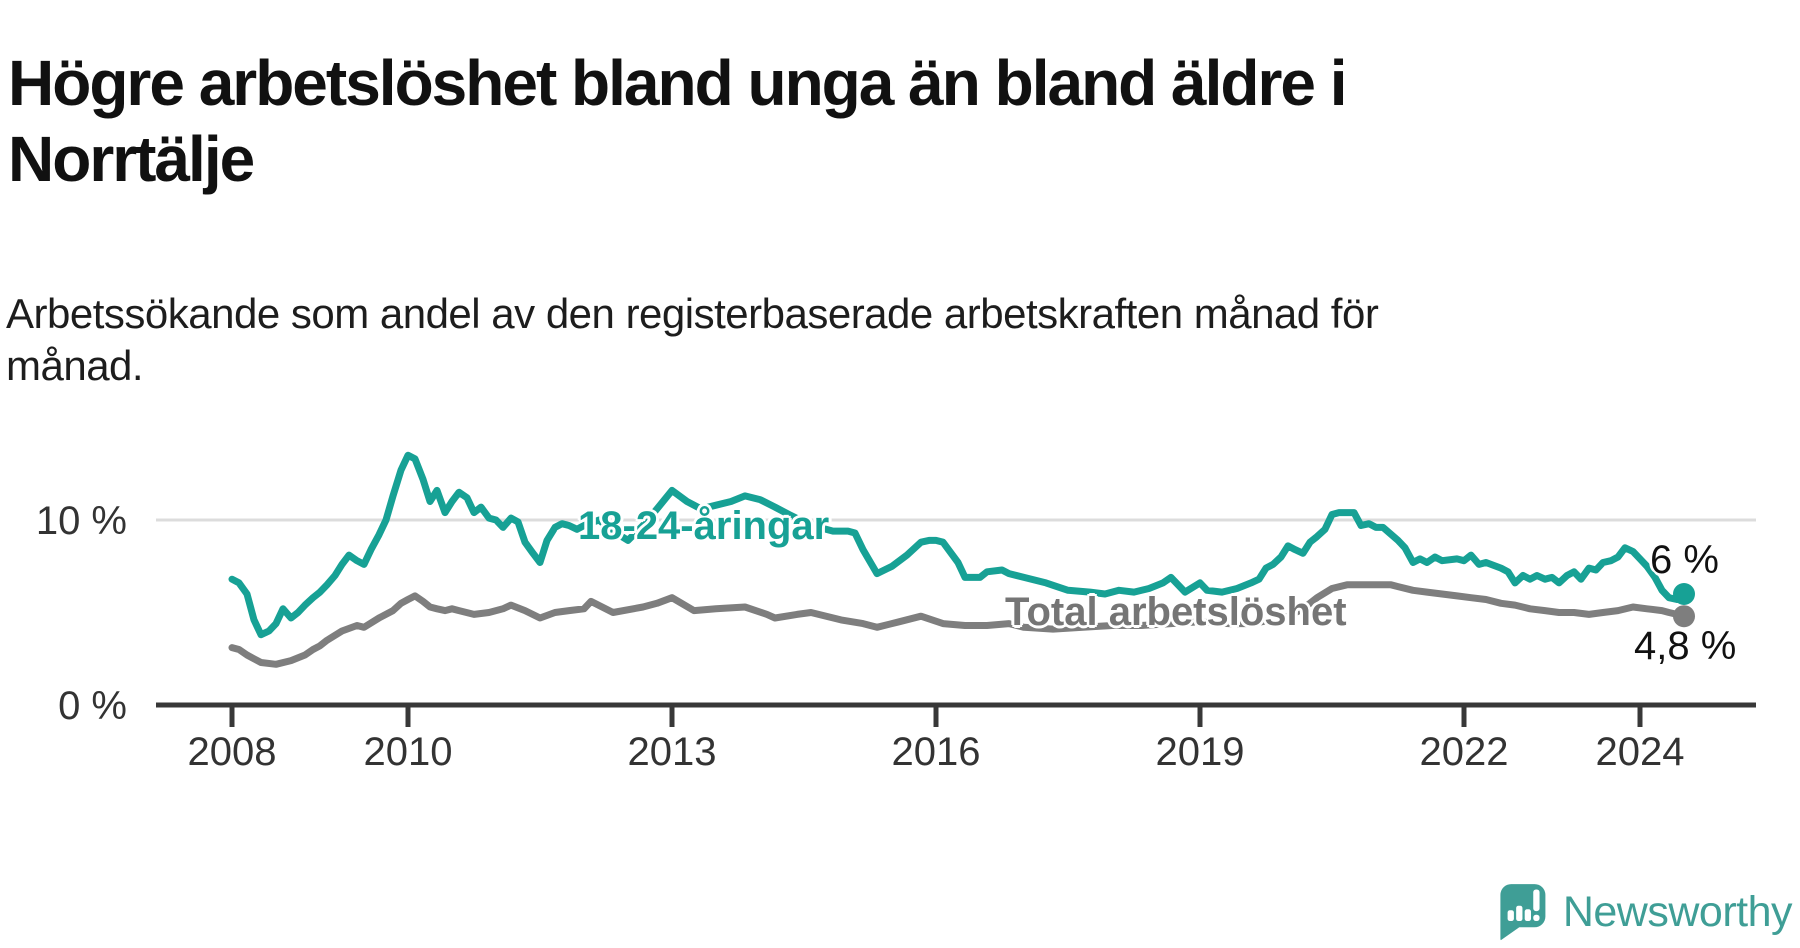 Image resolution: width=1800 pixels, height=948 pixels. I want to click on series-label-total: Total arbetslöshet, so click(1176, 612).